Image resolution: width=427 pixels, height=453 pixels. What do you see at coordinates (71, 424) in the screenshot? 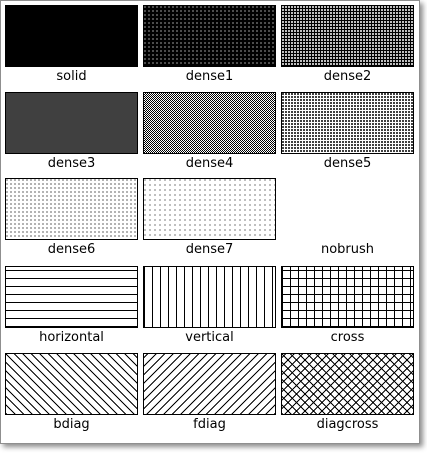
I see `brush-label-bdiag: bdiag` at bounding box center [71, 424].